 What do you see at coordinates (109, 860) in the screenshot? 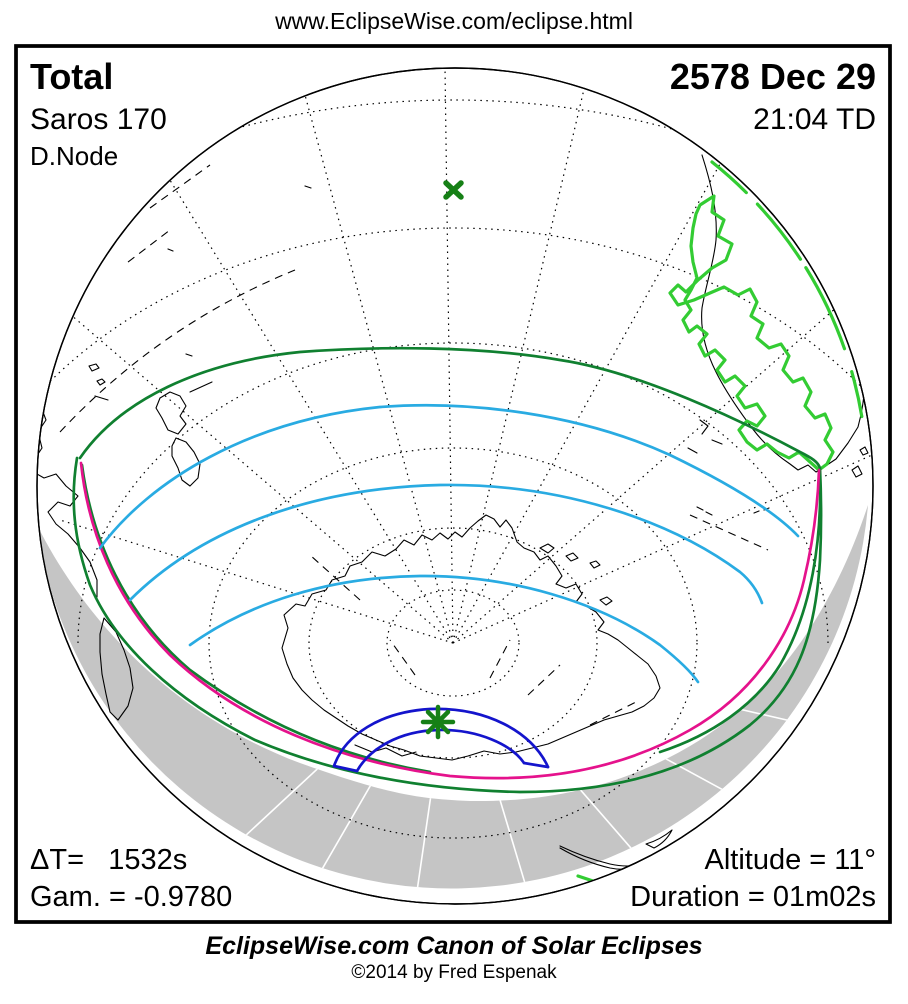
I see `delta-t-value: ΔT= 1532s` at bounding box center [109, 860].